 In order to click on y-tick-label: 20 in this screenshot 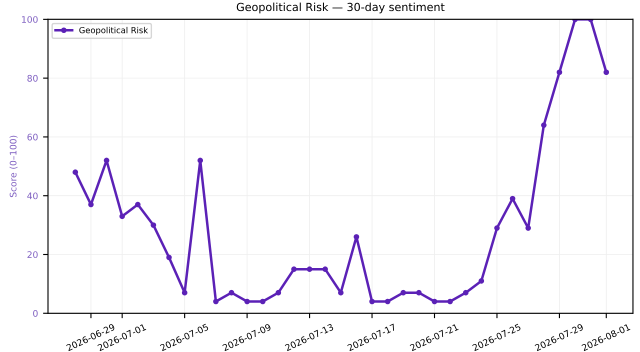, I will do `click(32, 254)`.